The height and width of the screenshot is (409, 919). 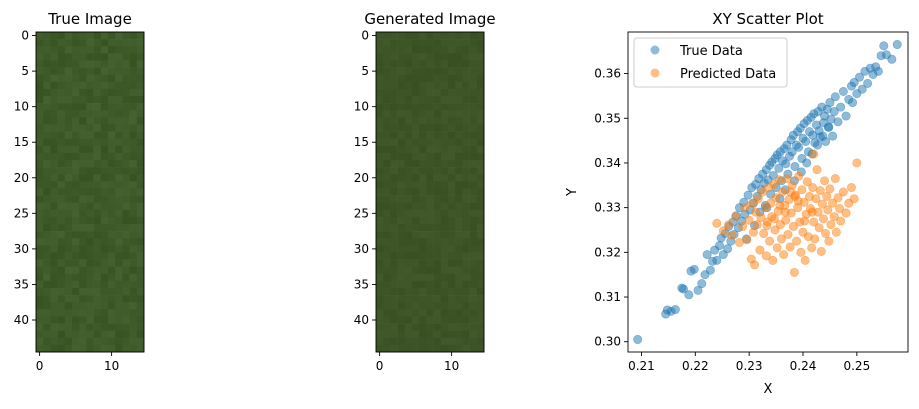 What do you see at coordinates (429, 19) in the screenshot?
I see `generated-image-title: Generated Image` at bounding box center [429, 19].